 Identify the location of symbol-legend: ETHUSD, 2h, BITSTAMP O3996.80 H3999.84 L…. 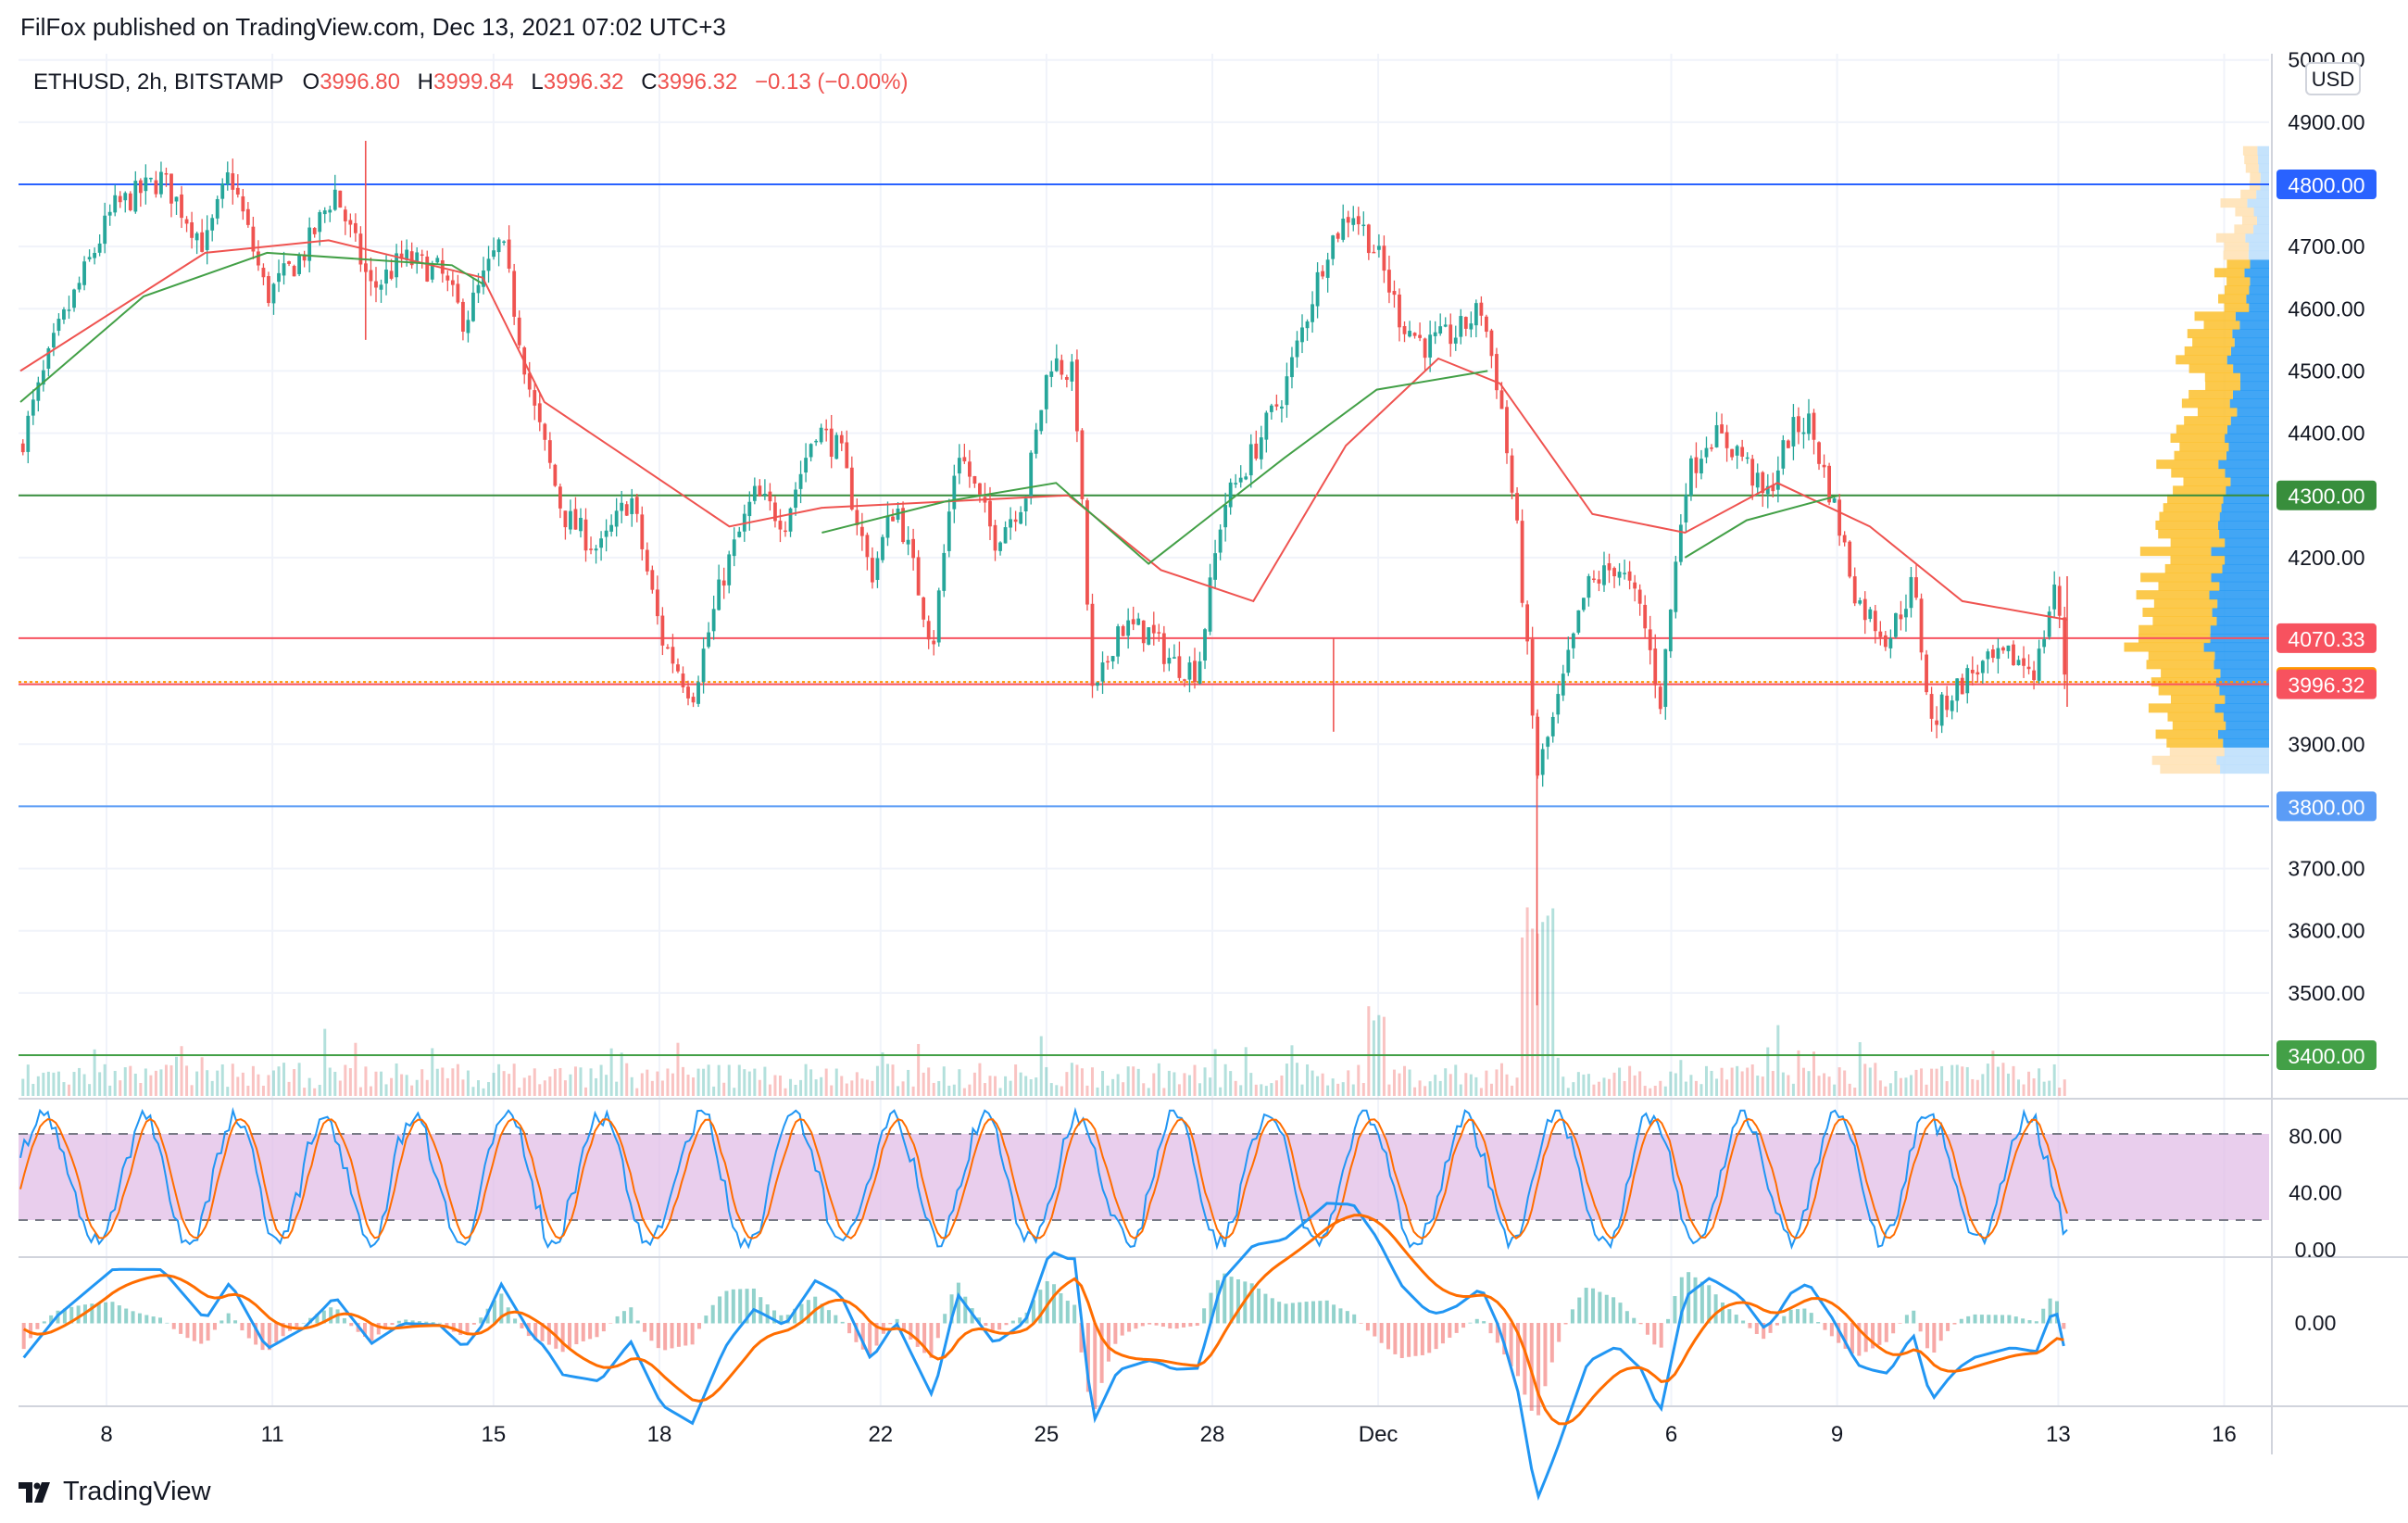
(470, 81).